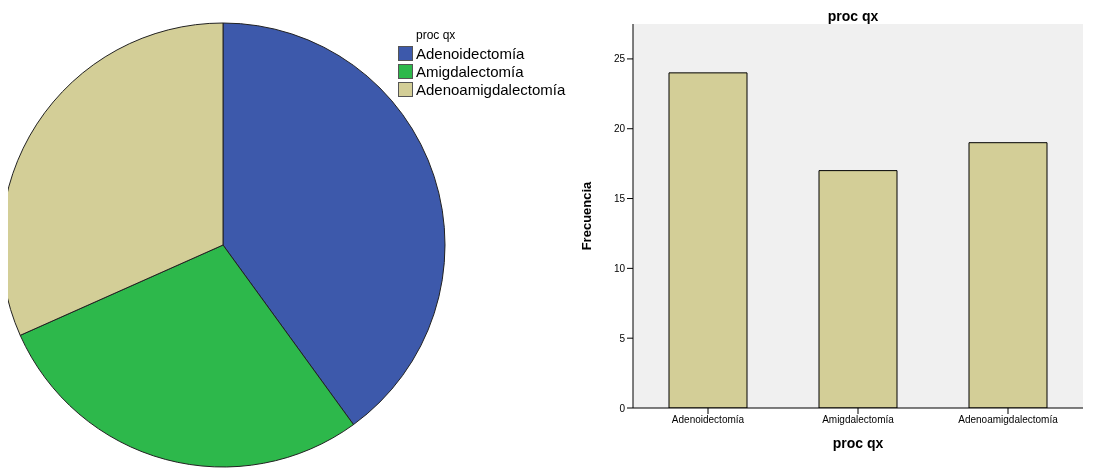 Image resolution: width=1095 pixels, height=468 pixels. I want to click on x-tick-label: Amigdalectomía, so click(858, 420).